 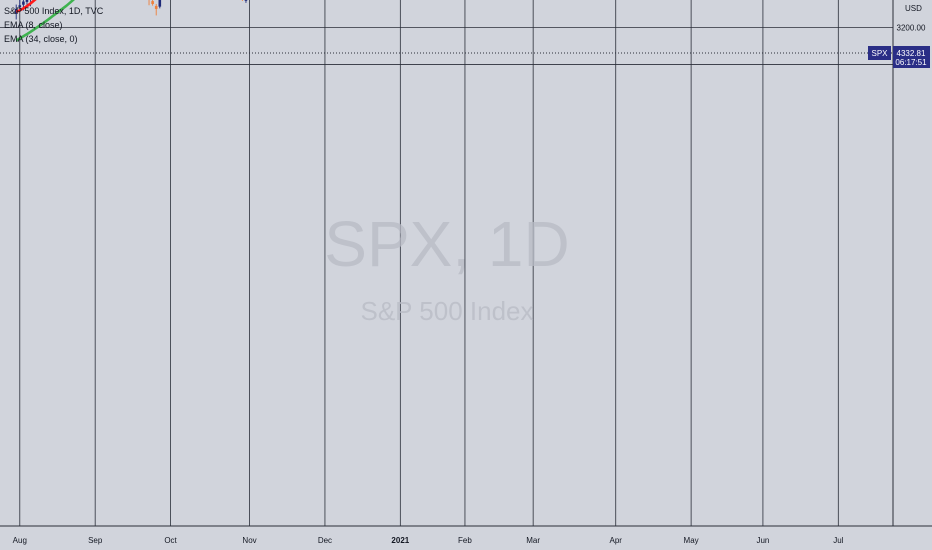 I want to click on symbol-tag: SPX, so click(x=879, y=53).